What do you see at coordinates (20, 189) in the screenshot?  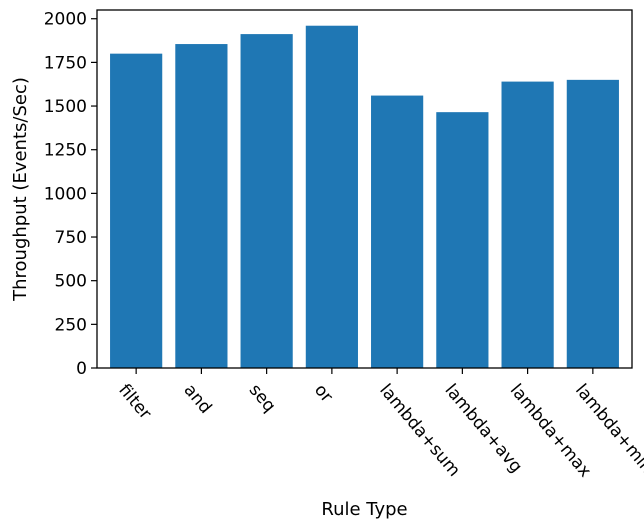 I see `y-axis-title: Throughput (Events/Sec)` at bounding box center [20, 189].